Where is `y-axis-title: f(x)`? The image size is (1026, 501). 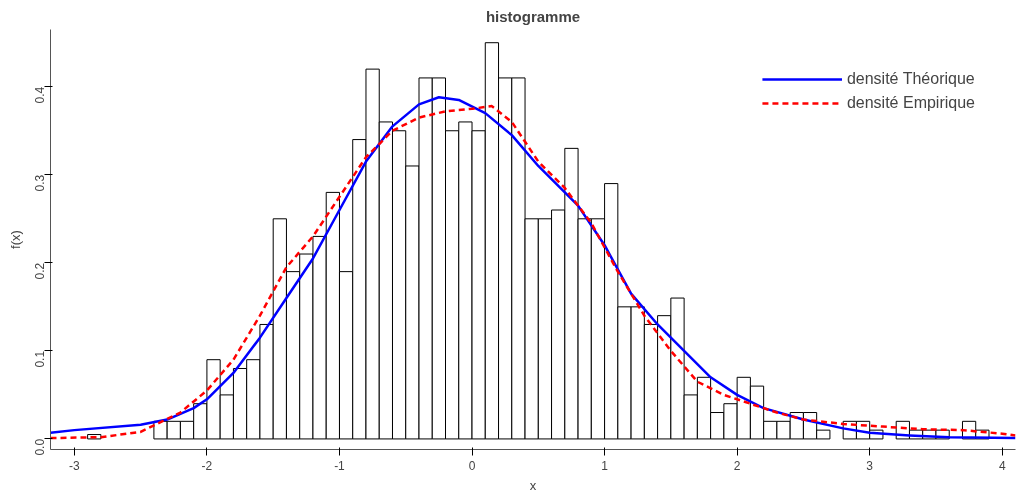
y-axis-title: f(x) is located at coordinates (15, 239).